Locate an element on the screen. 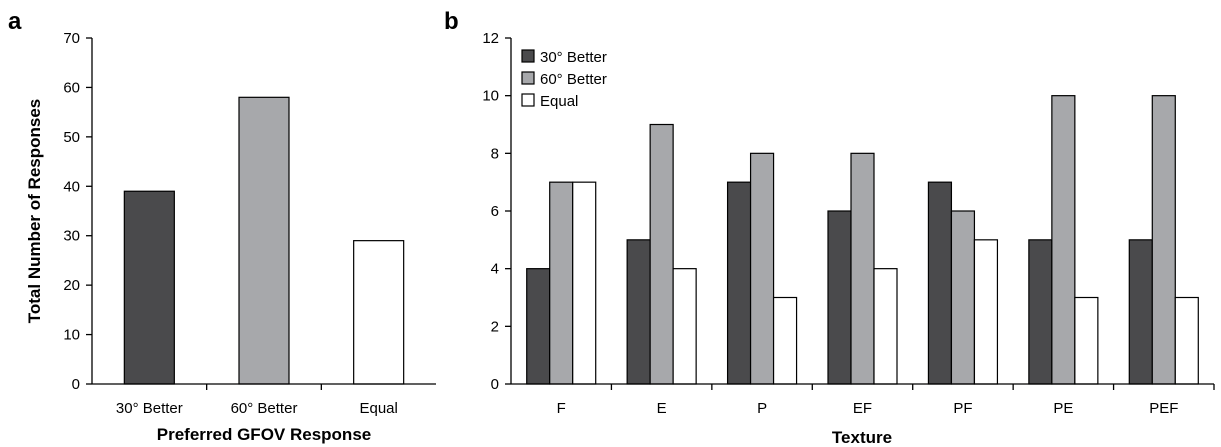 The width and height of the screenshot is (1221, 447). panel-a-y-tick-label: 20 is located at coordinates (71, 285).